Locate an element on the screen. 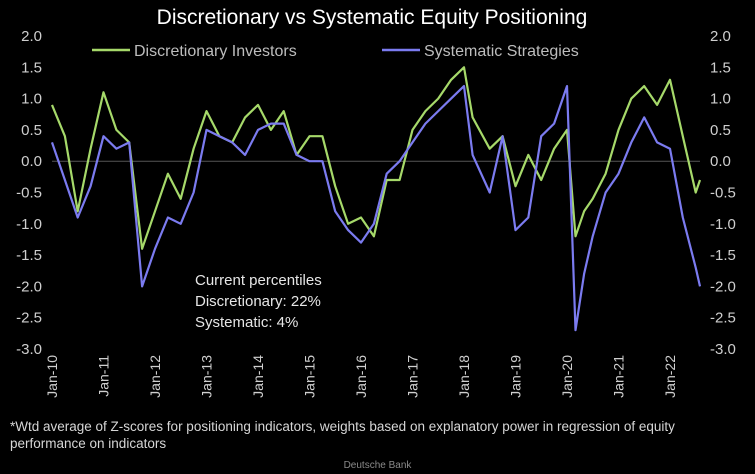 The image size is (755, 474). annotation-line-1: Current percentiles is located at coordinates (258, 280).